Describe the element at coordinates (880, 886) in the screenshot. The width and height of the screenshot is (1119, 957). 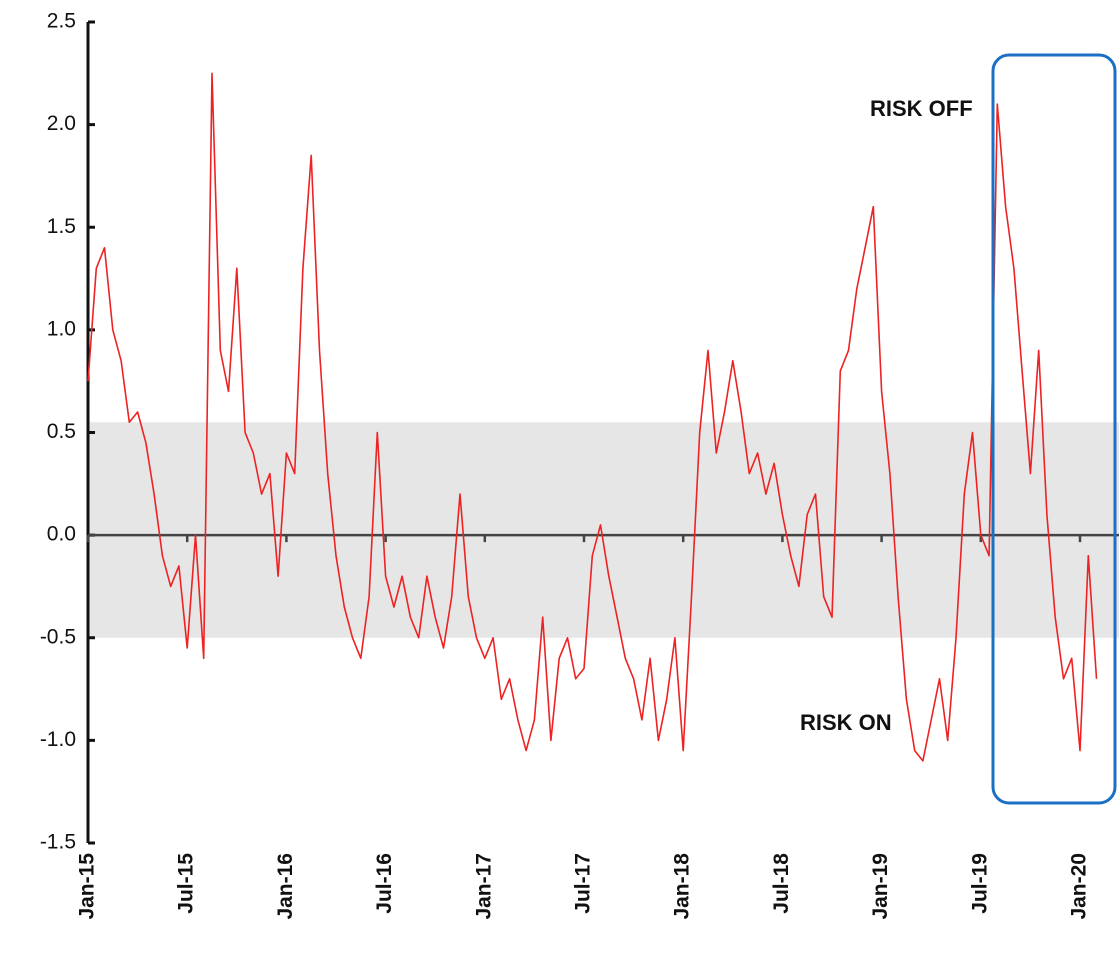
I see `x-tick-label: Jan-19` at that location.